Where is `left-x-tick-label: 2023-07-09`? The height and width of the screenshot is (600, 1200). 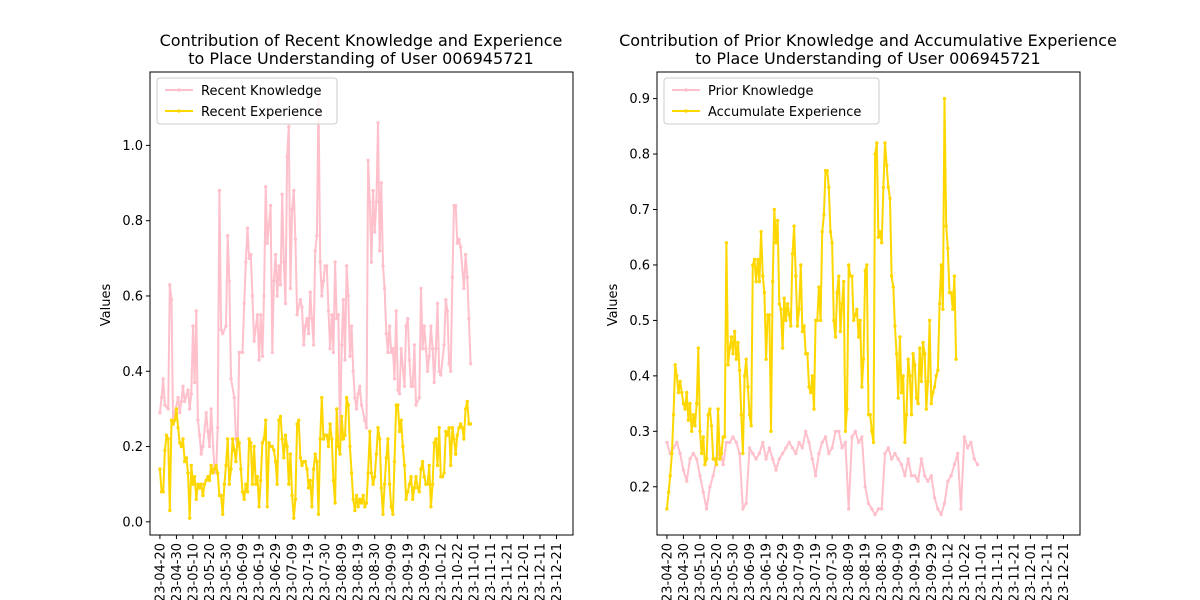
left-x-tick-label: 2023-07-09 is located at coordinates (293, 571).